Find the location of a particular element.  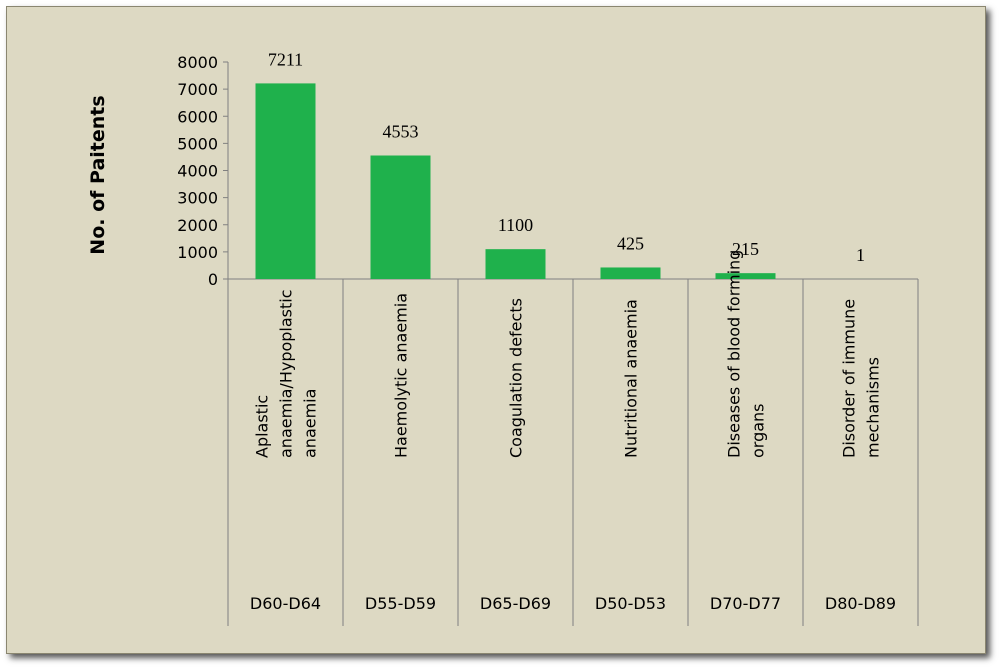

y-tick-label: 8000 is located at coordinates (197, 62).